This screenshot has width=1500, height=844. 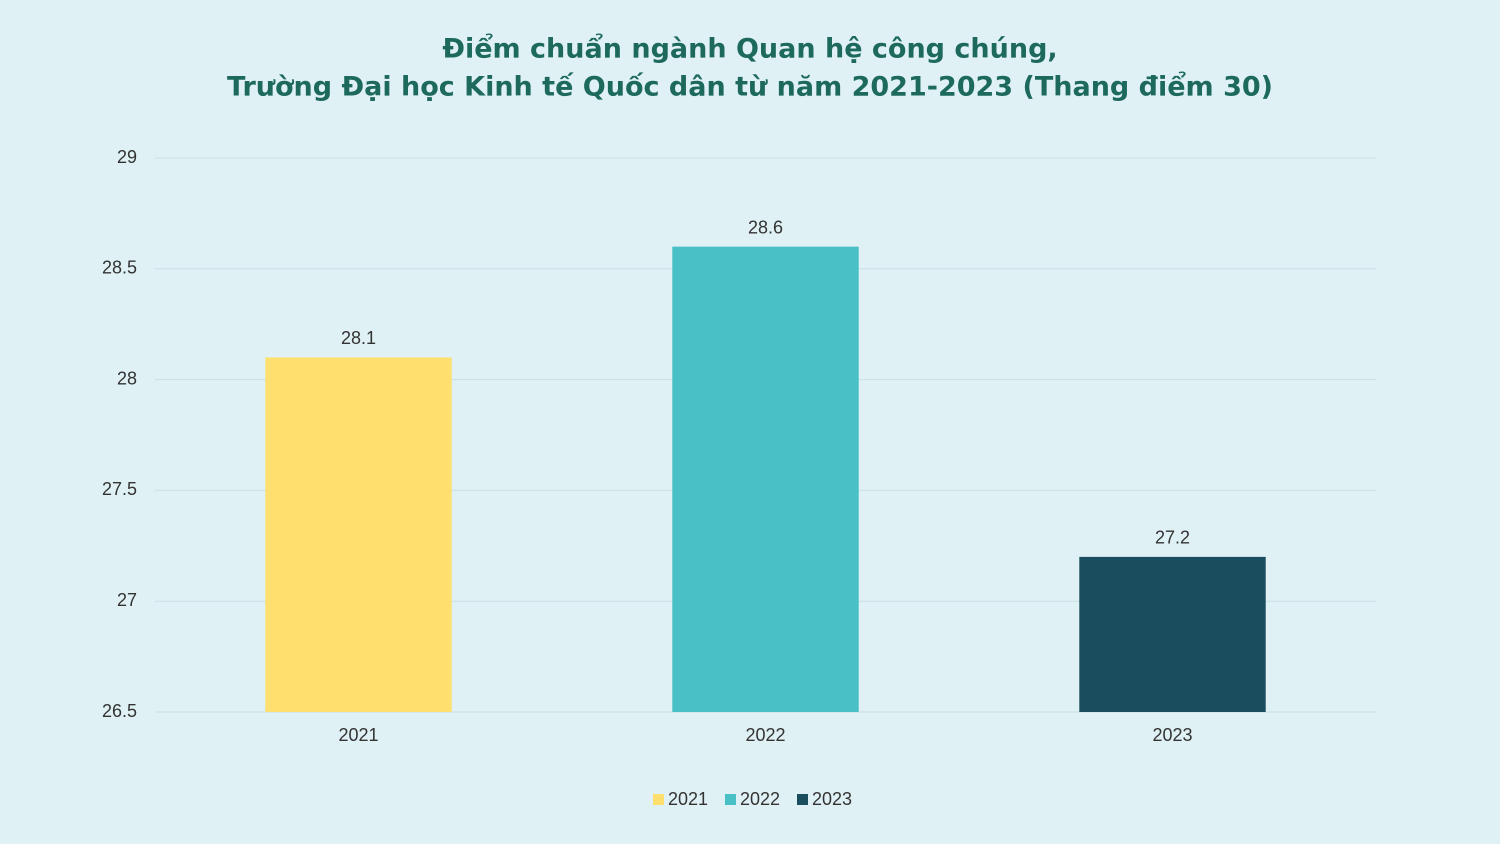 I want to click on legend-label: 2021, so click(x=688, y=799).